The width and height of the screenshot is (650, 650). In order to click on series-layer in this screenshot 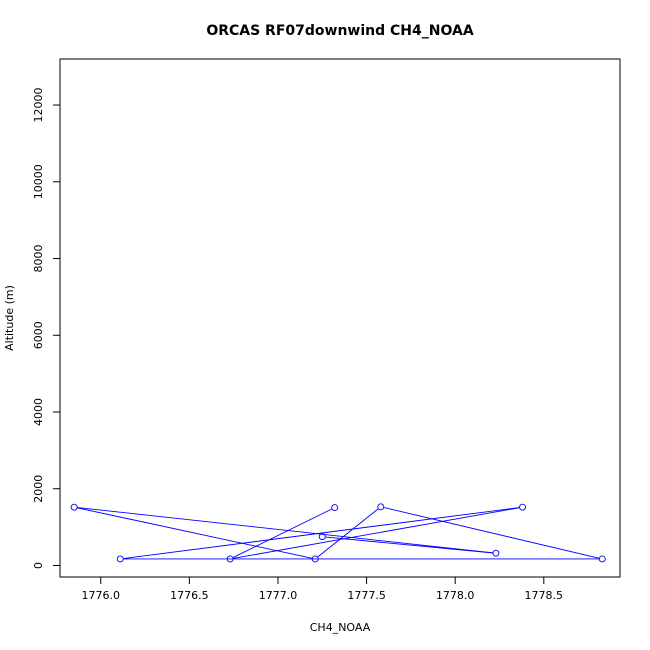, I will do `click(338, 533)`.